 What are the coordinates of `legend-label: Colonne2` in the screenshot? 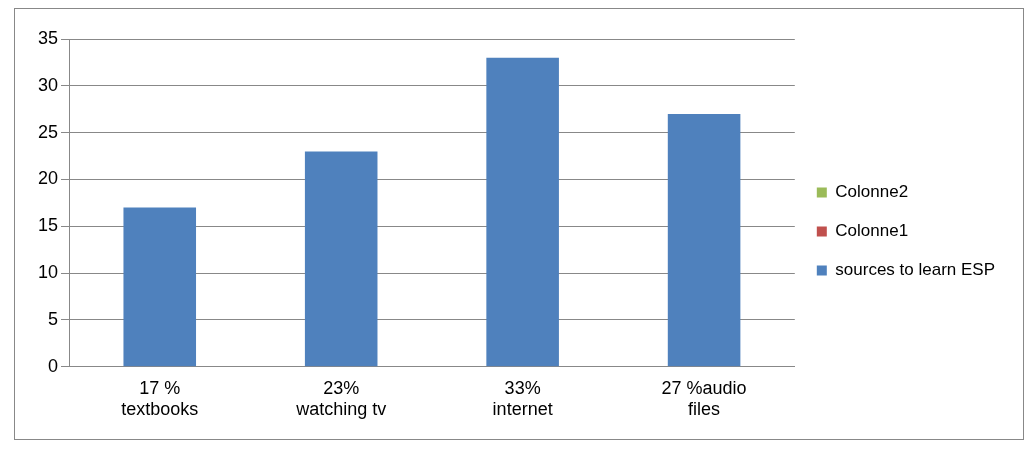 It's located at (872, 192).